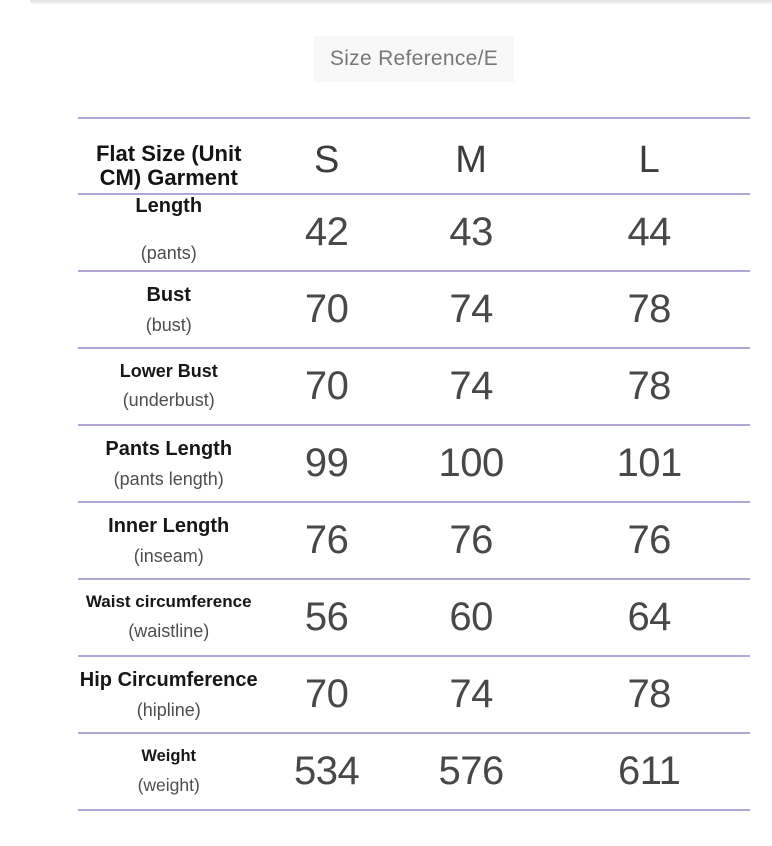  Describe the element at coordinates (649, 233) in the screenshot. I see `measure-value: 44` at that location.